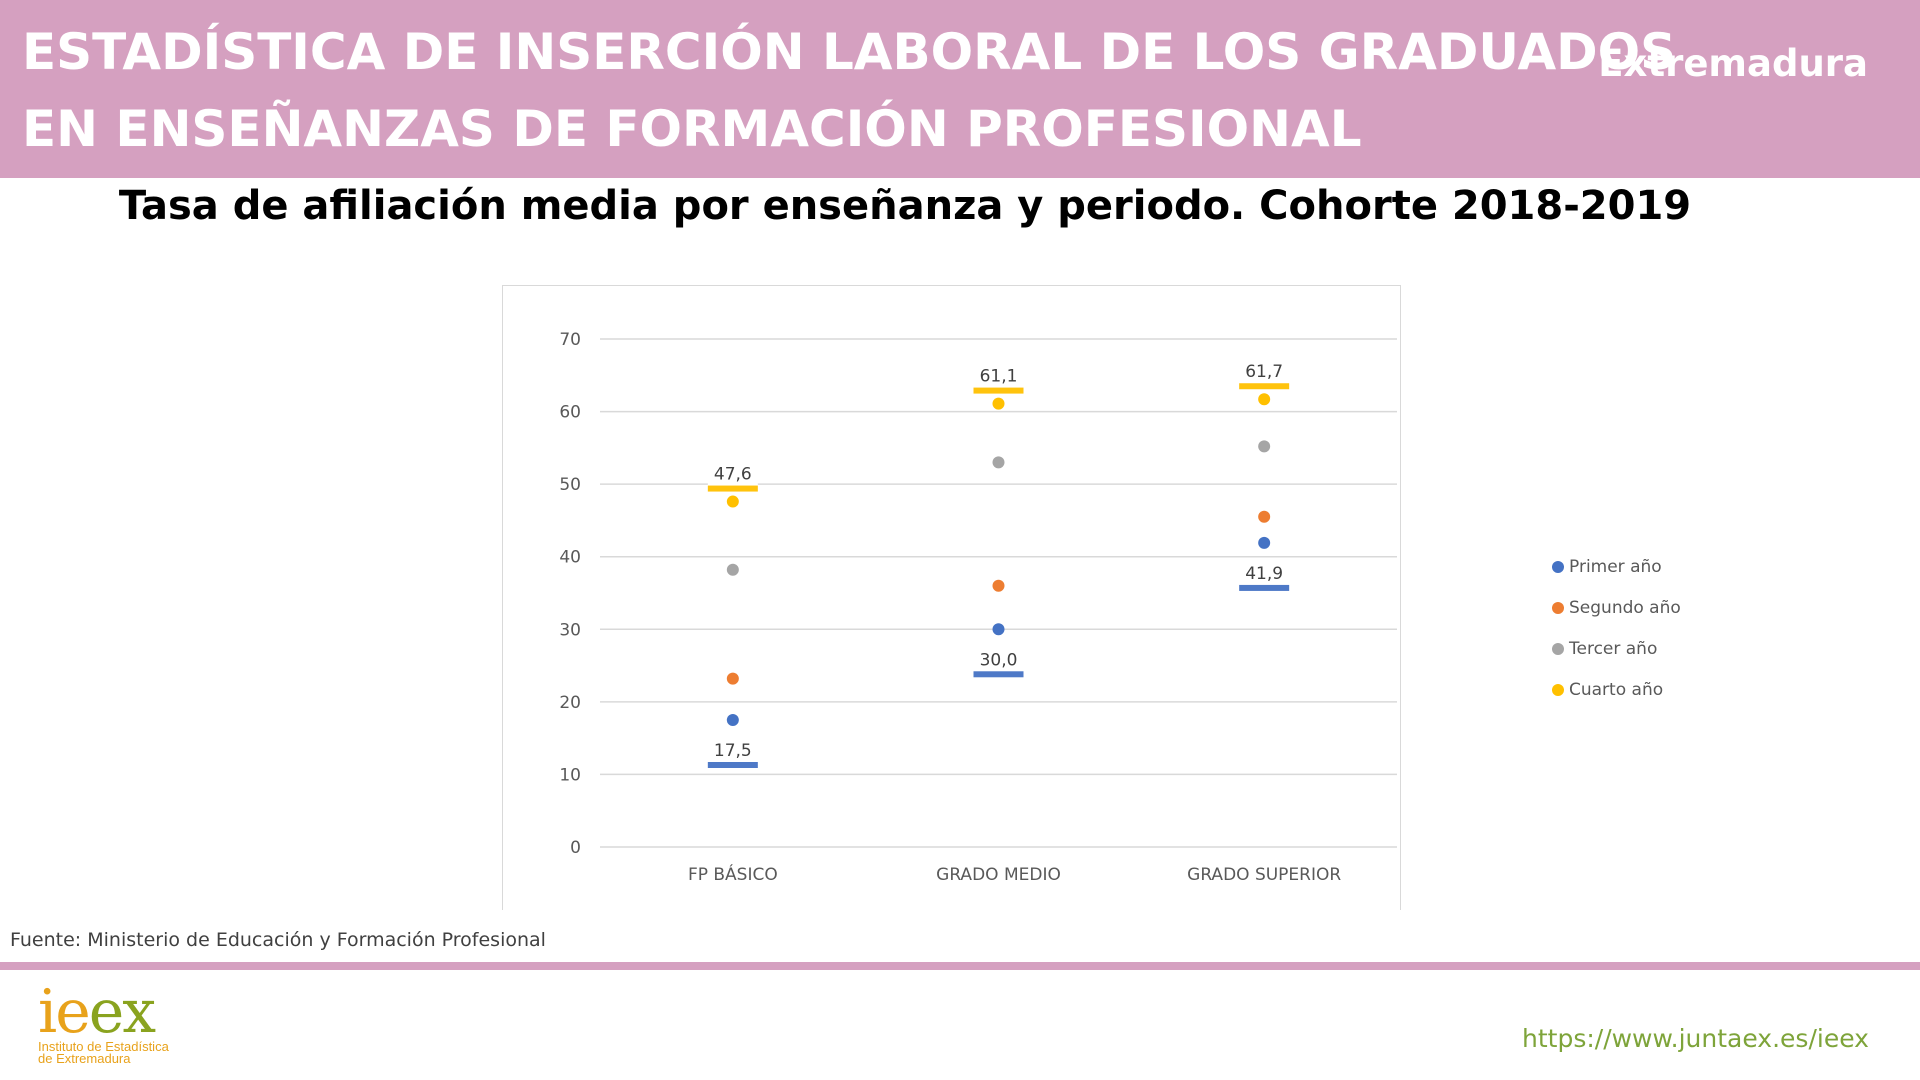  I want to click on legend-label: Primer año, so click(1615, 566).